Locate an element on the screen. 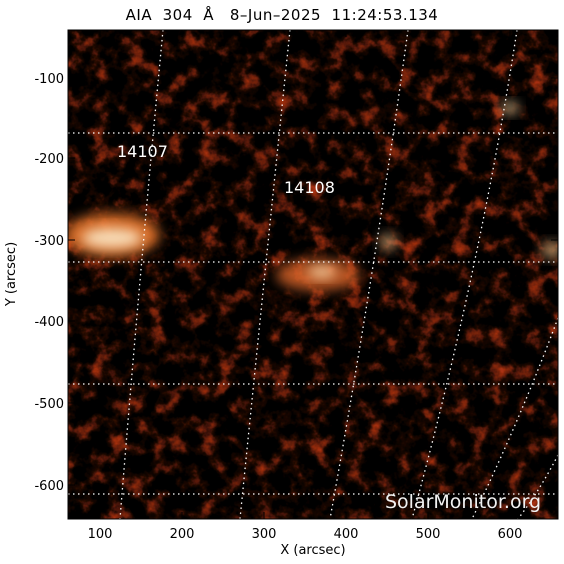  active-region-label: 14107 is located at coordinates (142, 151).